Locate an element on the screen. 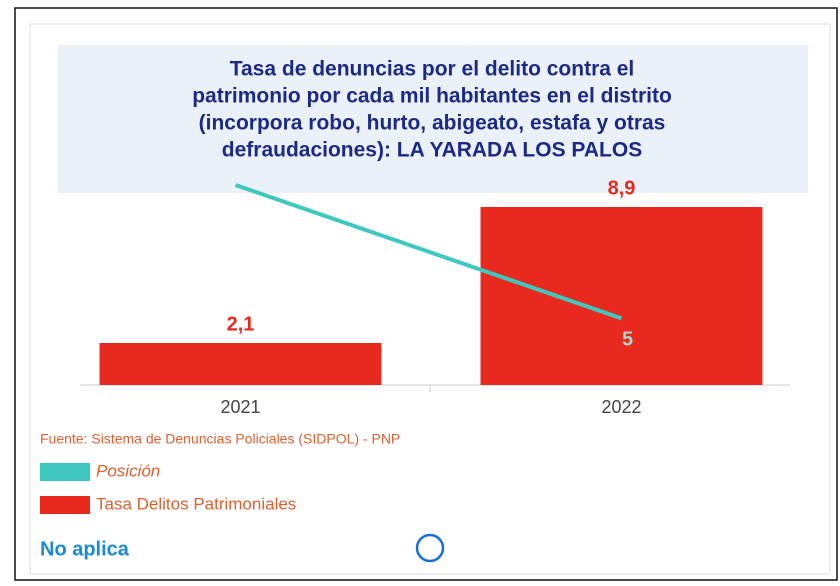 This screenshot has height=586, width=840. chart-title: defraudaciones): LA YARADA LOS PALOS is located at coordinates (432, 150).